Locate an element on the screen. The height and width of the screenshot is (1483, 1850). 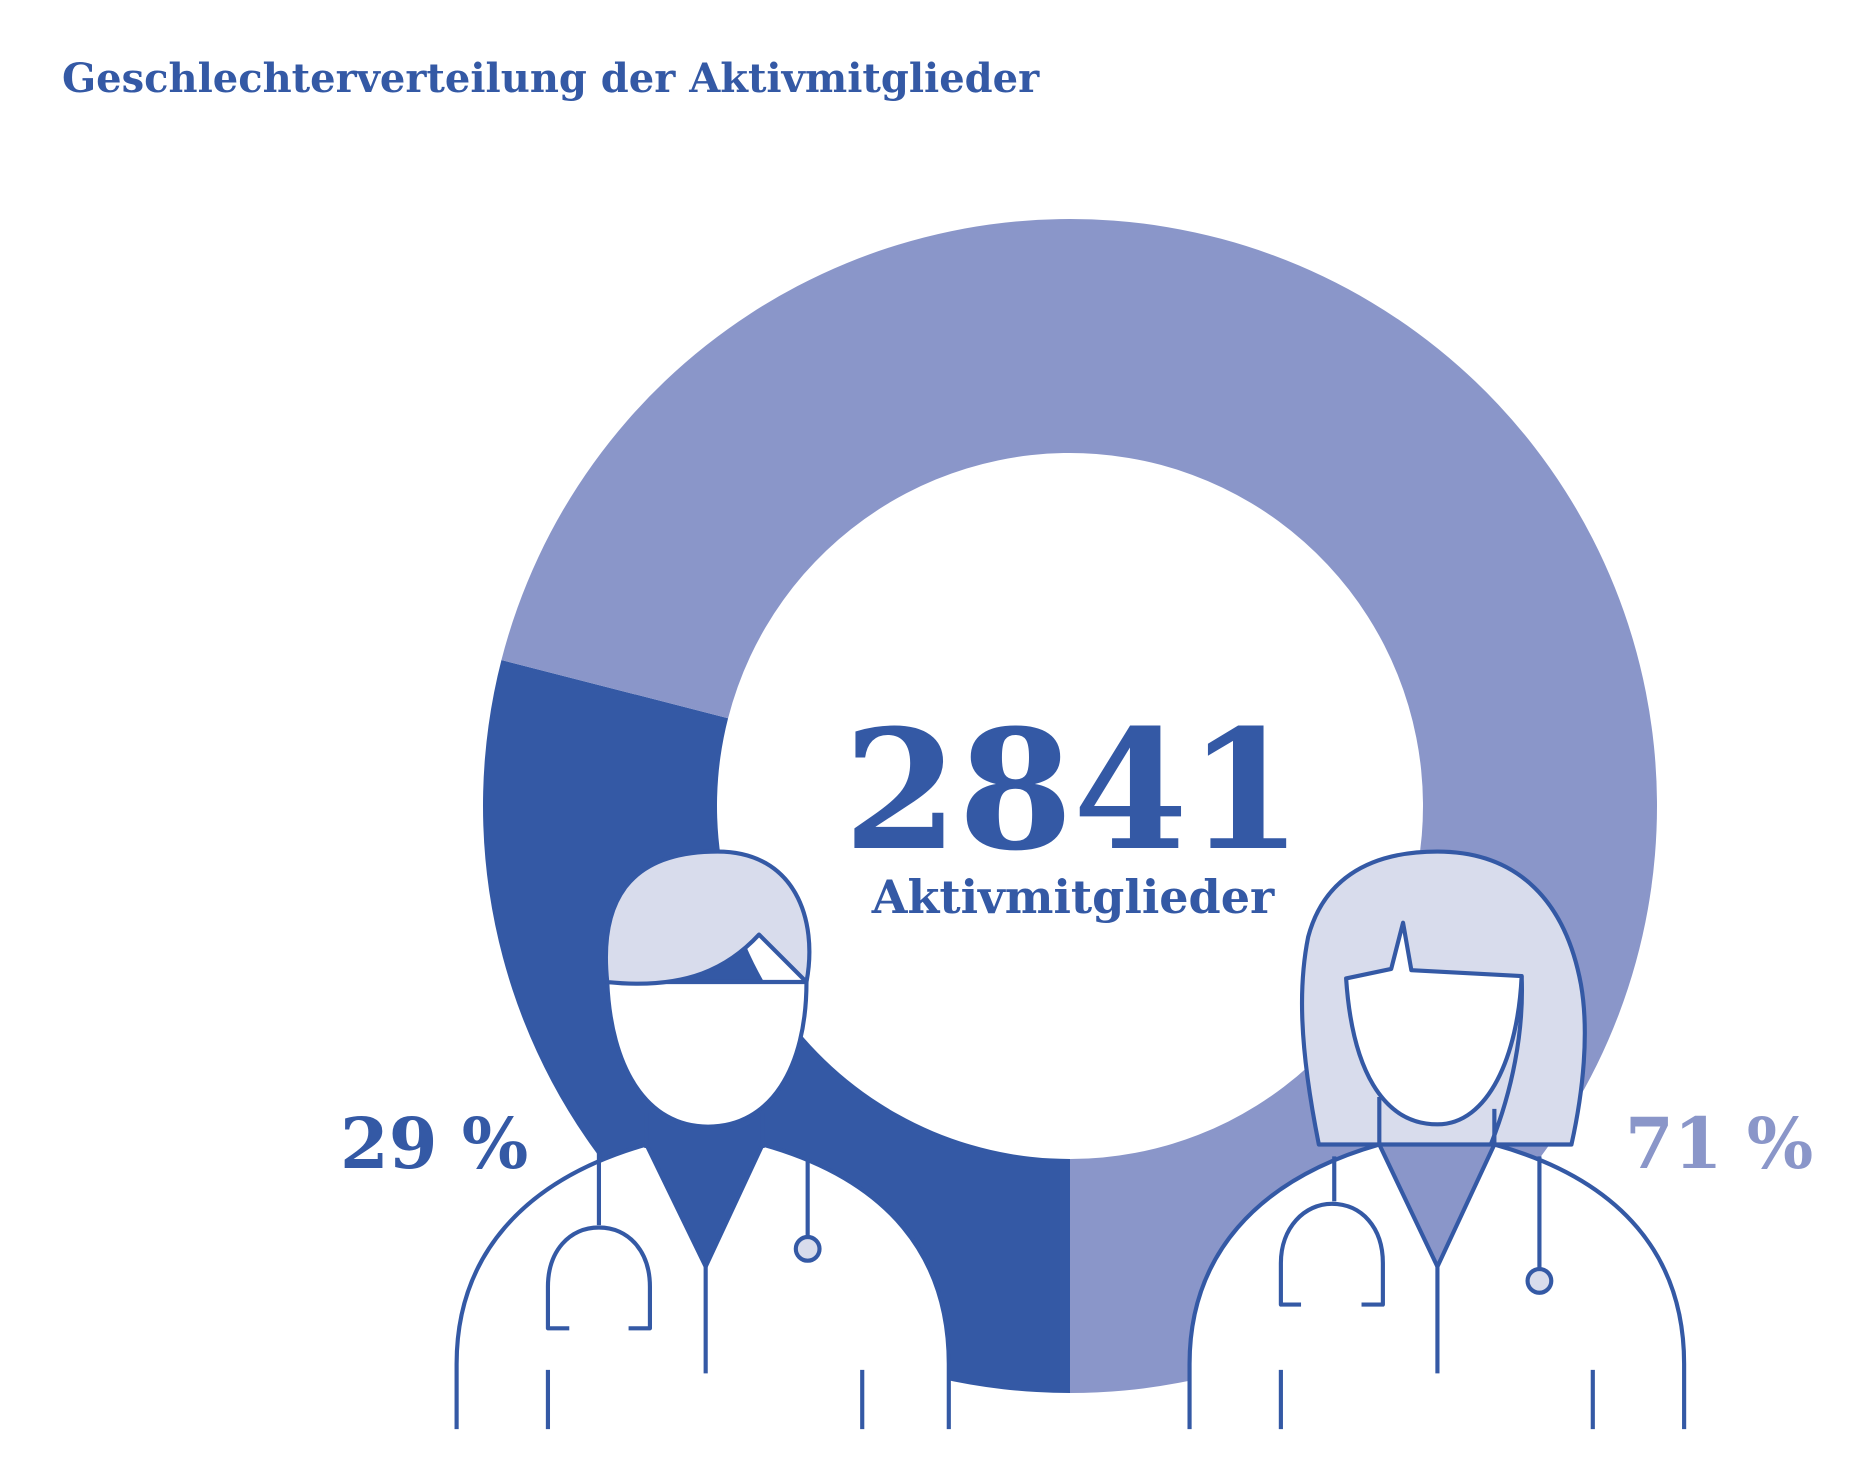
value-label: 29 % is located at coordinates (434, 1143).